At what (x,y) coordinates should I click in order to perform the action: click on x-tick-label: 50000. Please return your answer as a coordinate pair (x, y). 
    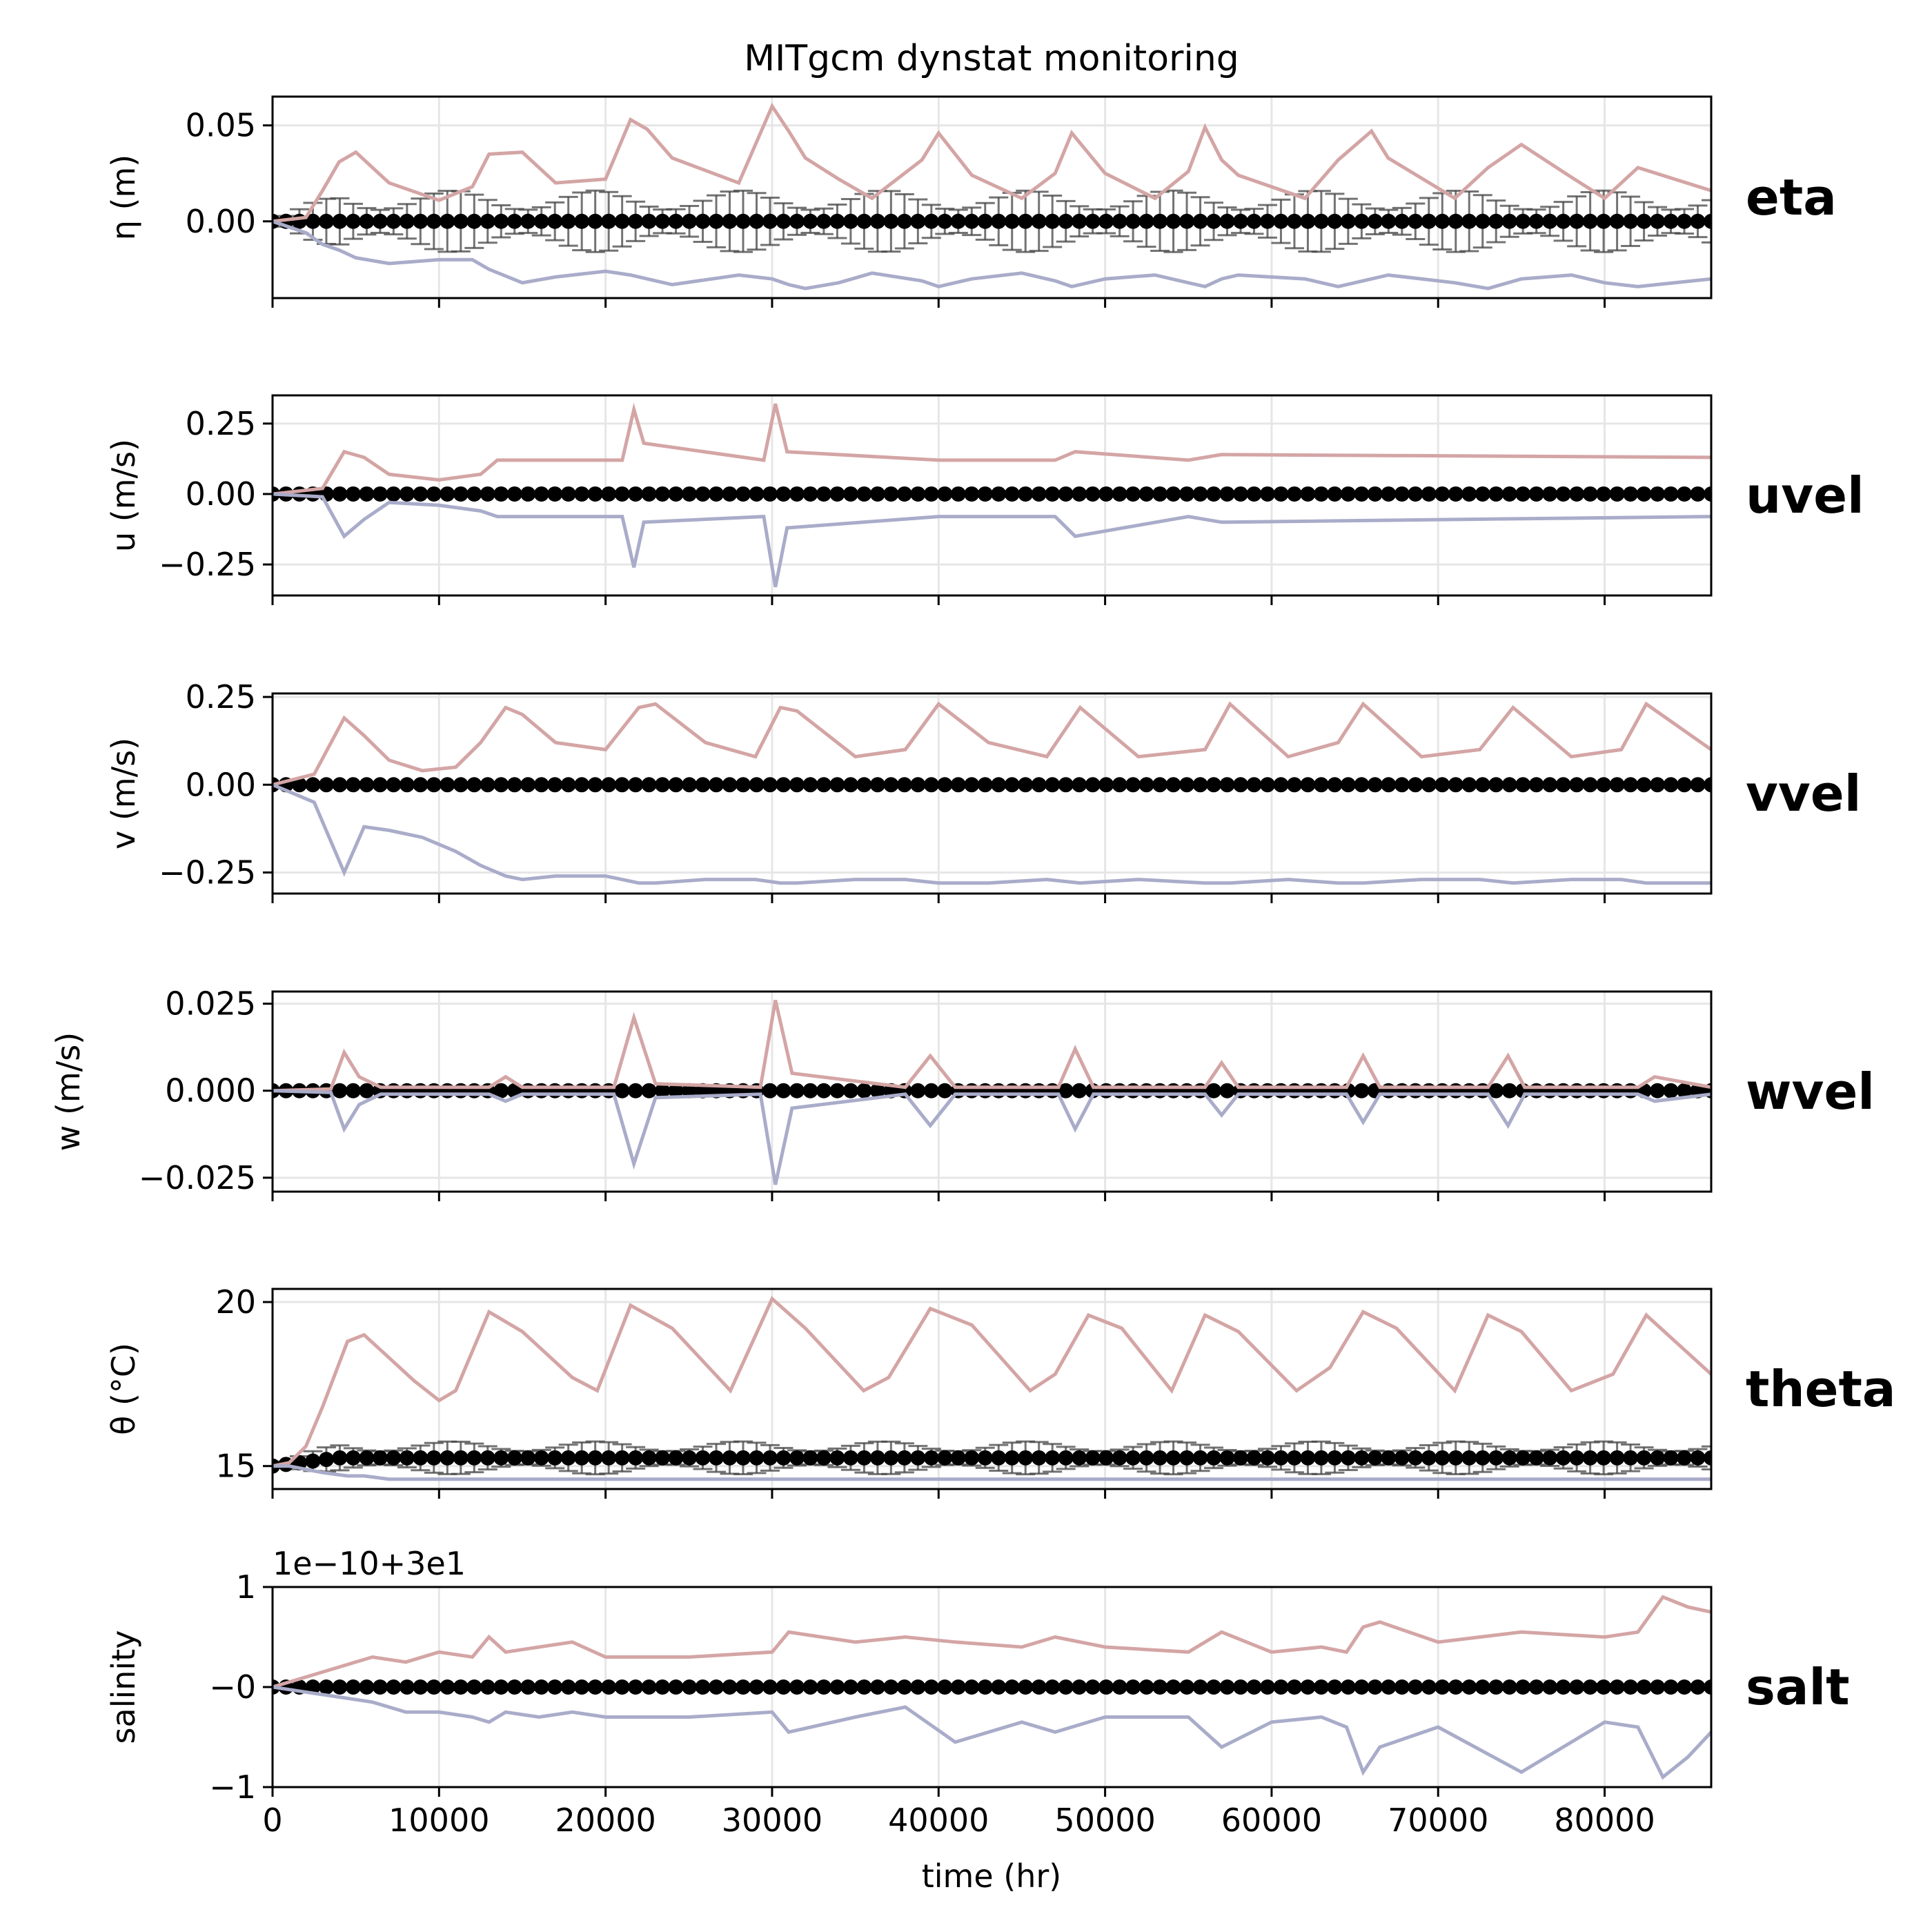
    Looking at the image, I should click on (1104, 1820).